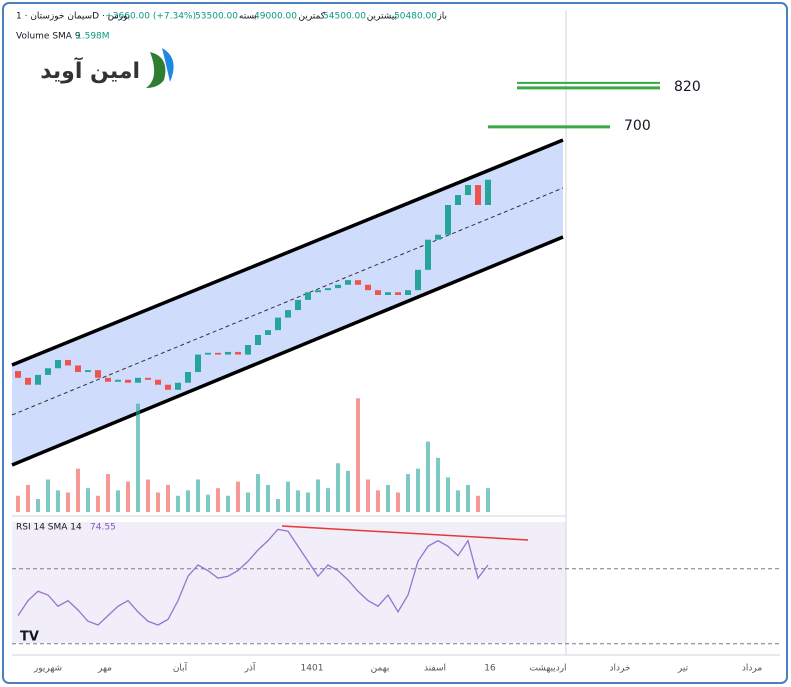  I want to click on close-value: 53500.00, so click(216, 17).